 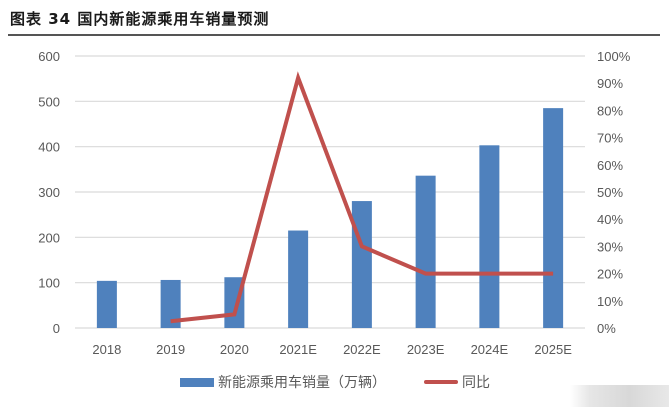 What do you see at coordinates (614, 56) in the screenshot?
I see `right-tick-label: 100%` at bounding box center [614, 56].